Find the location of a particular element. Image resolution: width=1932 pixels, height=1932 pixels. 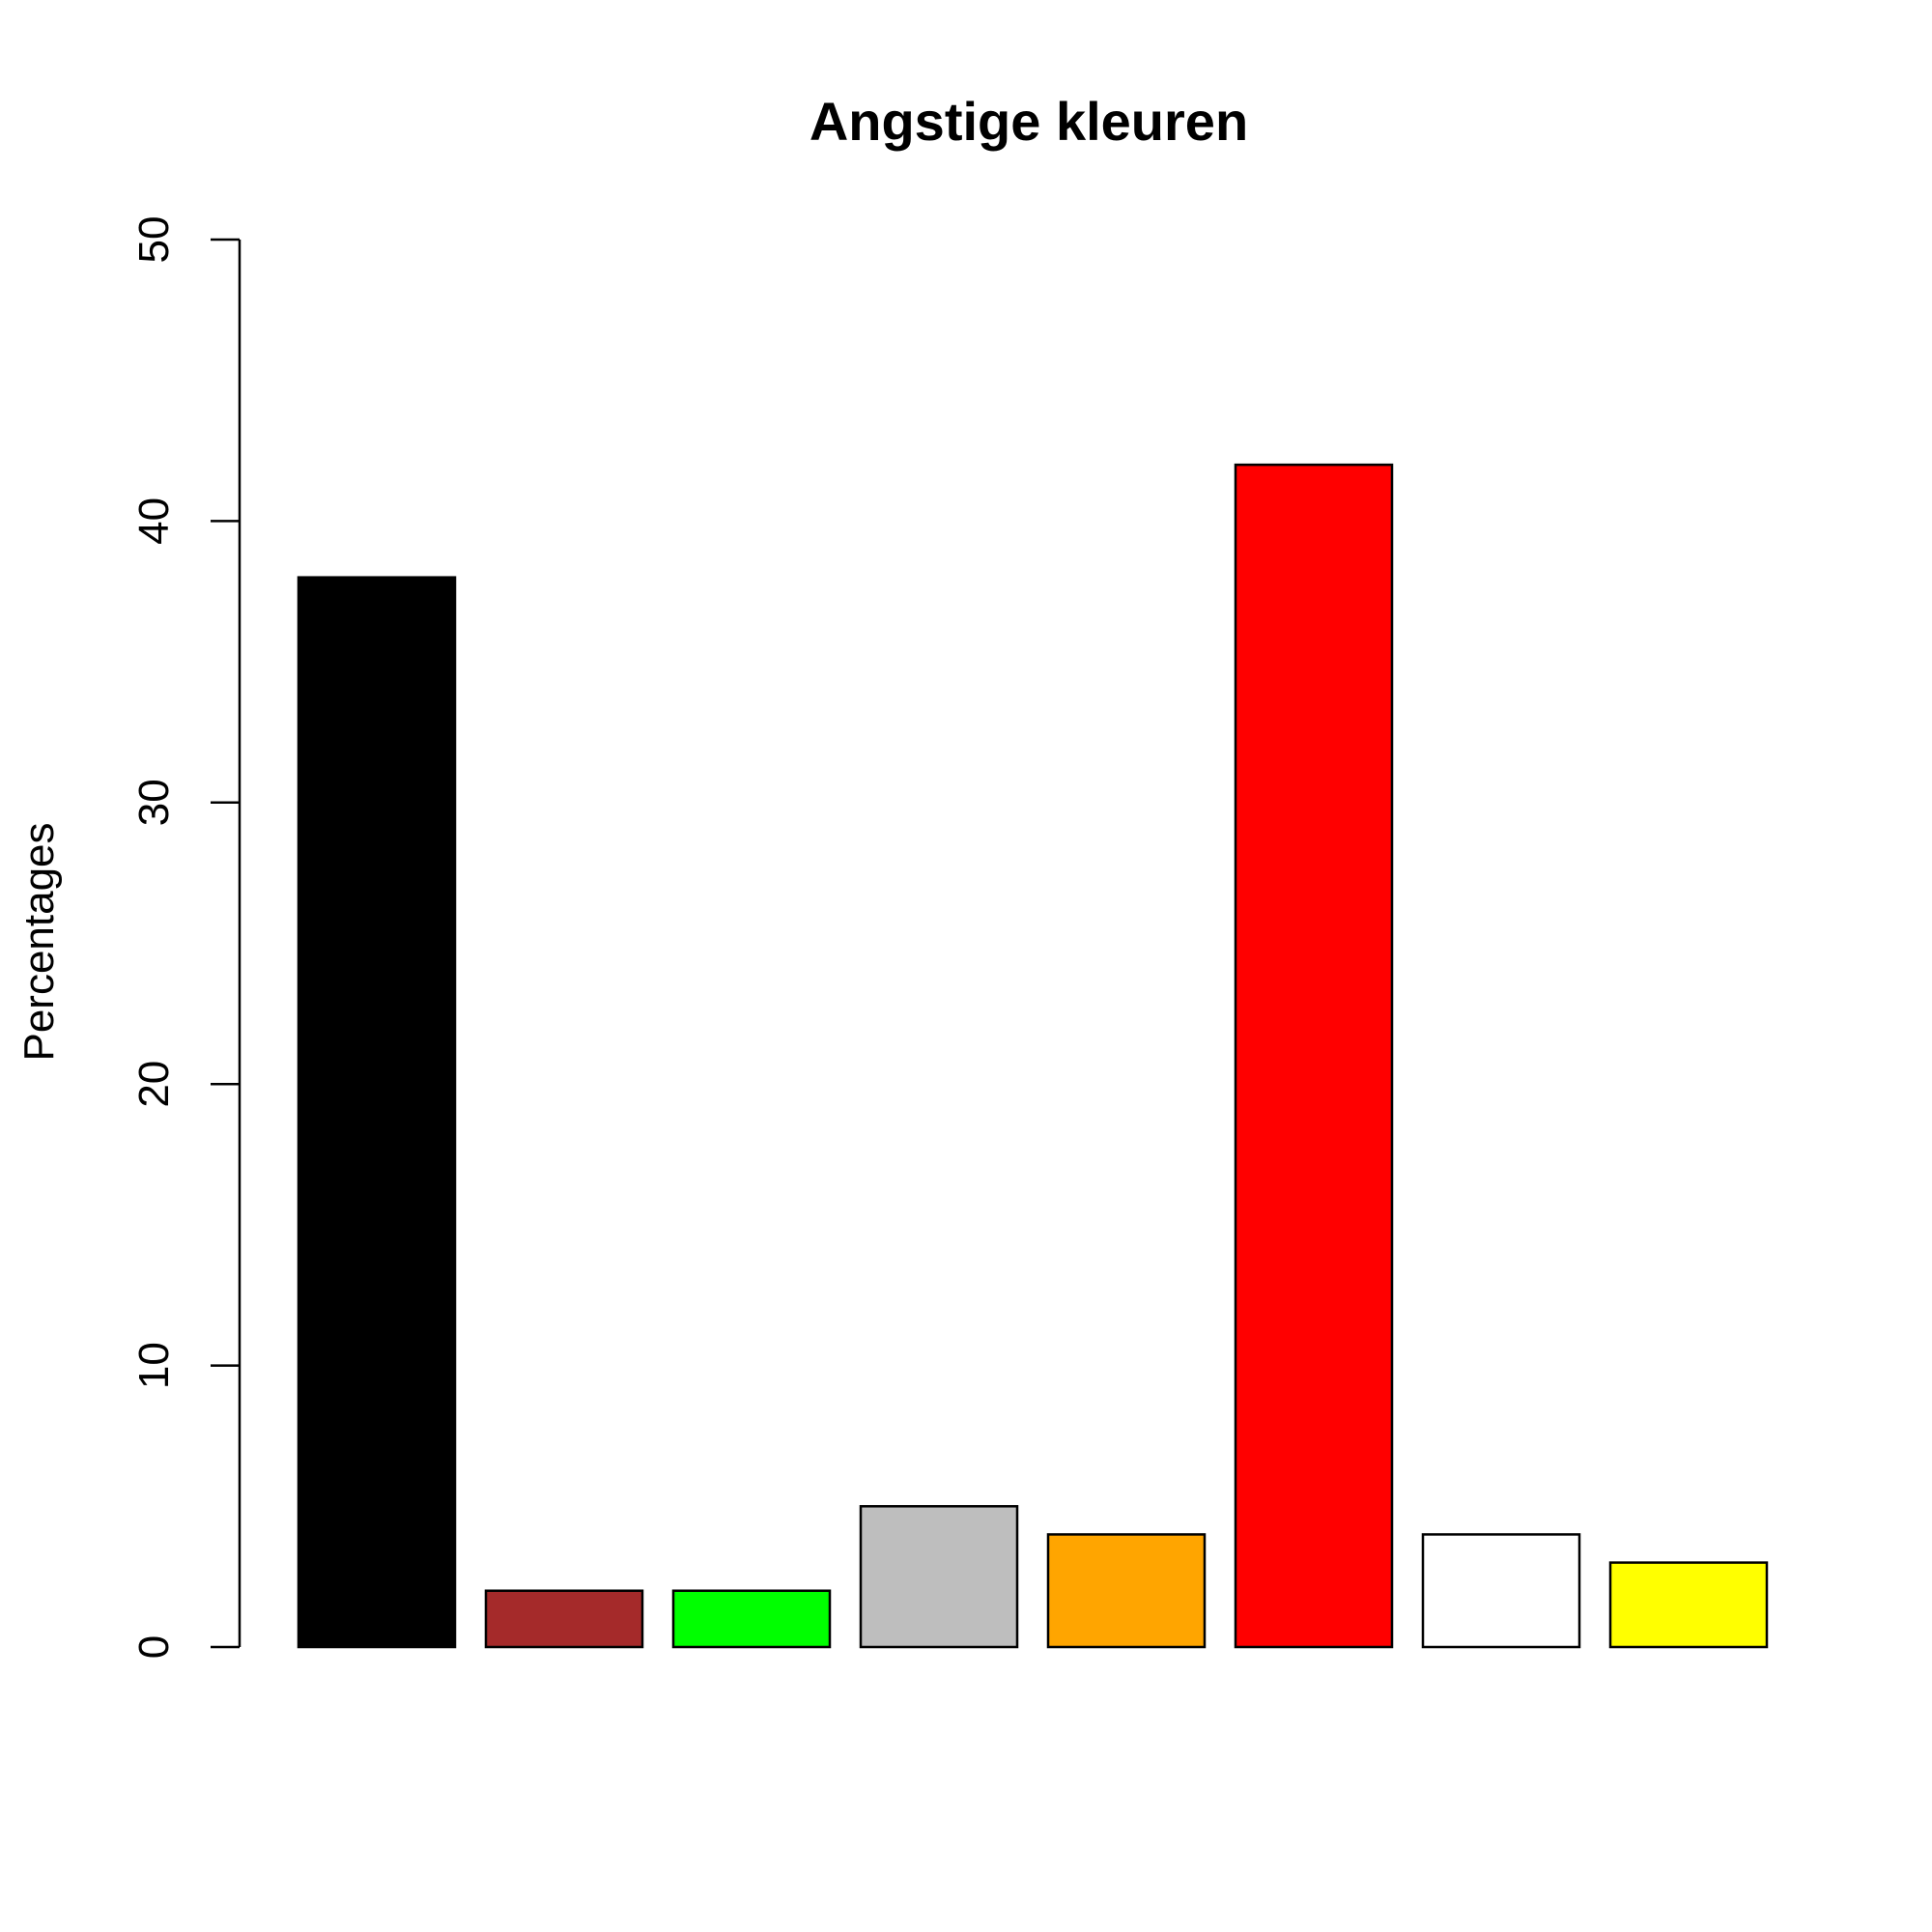

y-tick-label: 0 is located at coordinates (154, 1647).